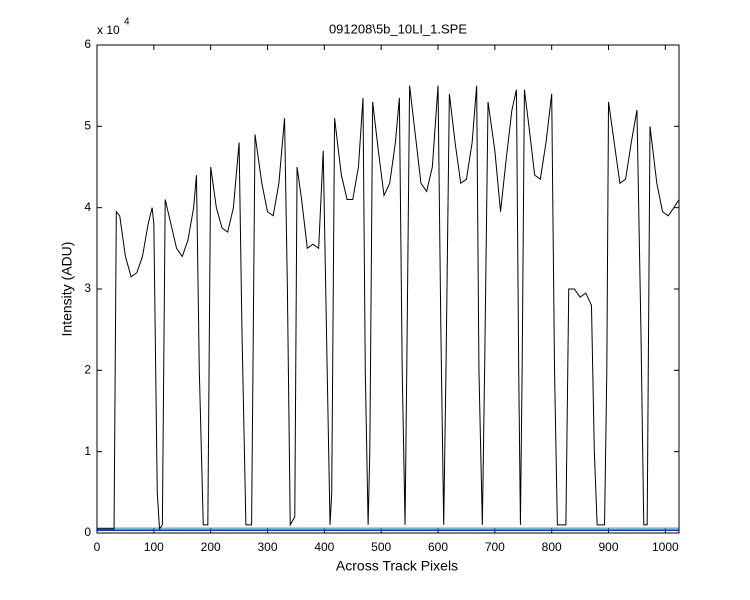 This screenshot has width=750, height=600. What do you see at coordinates (108, 30) in the screenshot?
I see `y-multiplier: x 10` at bounding box center [108, 30].